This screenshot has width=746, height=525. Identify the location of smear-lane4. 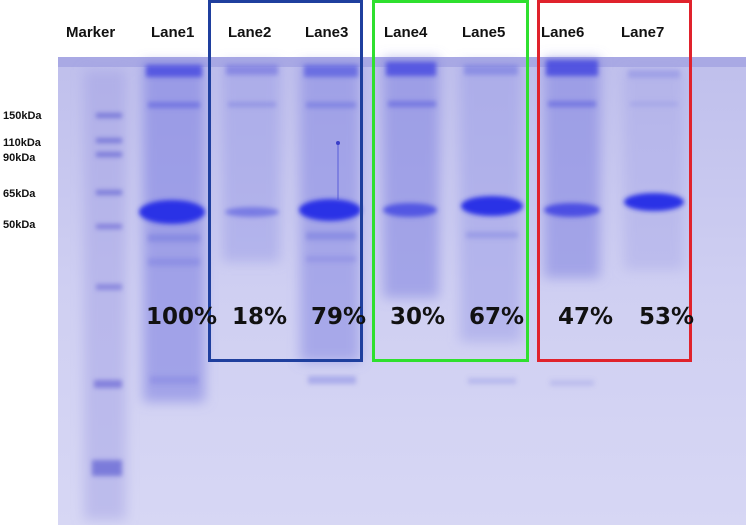
(411, 178).